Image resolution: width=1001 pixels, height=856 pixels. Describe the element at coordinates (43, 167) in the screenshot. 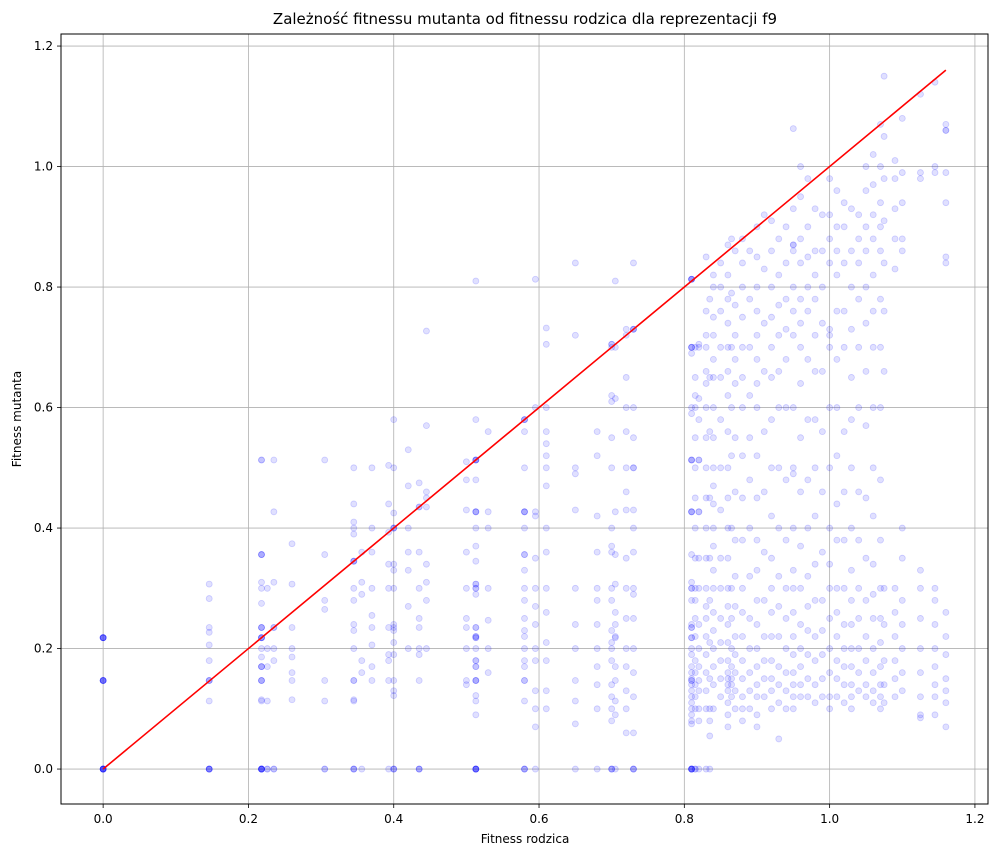

I see `y-tick-label: 1.0` at that location.